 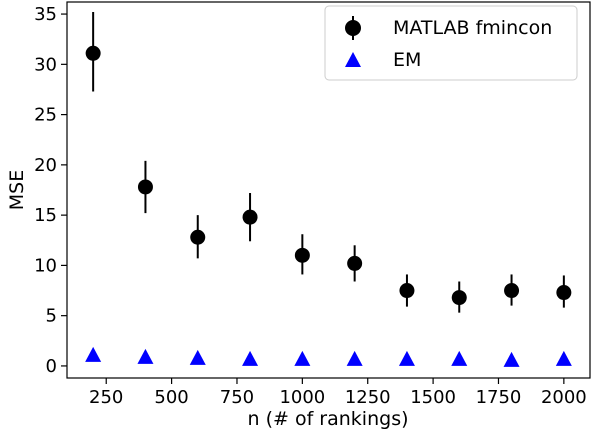 What do you see at coordinates (106, 397) in the screenshot?
I see `x-tick-label: 250` at bounding box center [106, 397].